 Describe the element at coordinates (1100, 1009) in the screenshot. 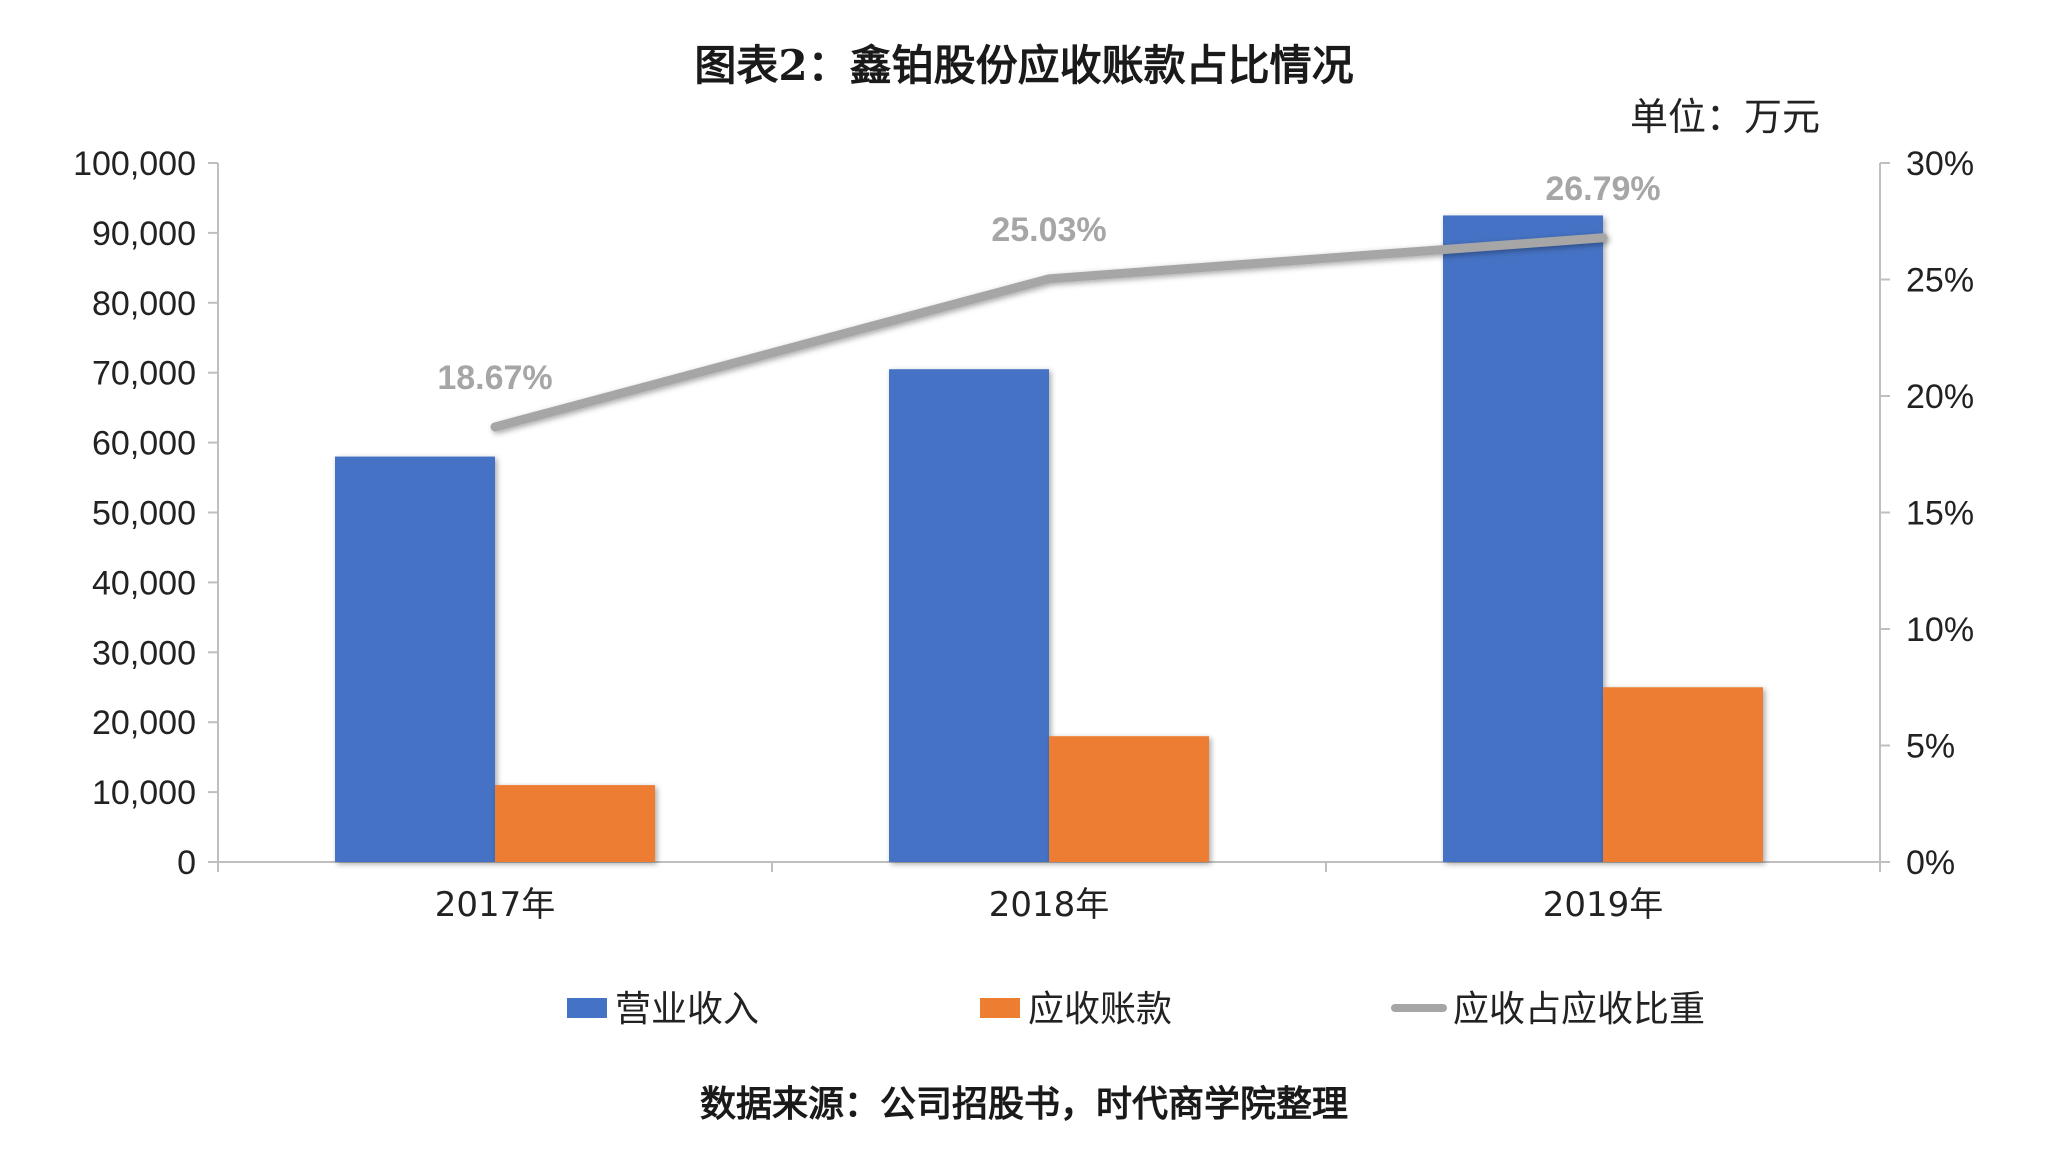

I see `legend-receivables-label: 应收账款` at that location.